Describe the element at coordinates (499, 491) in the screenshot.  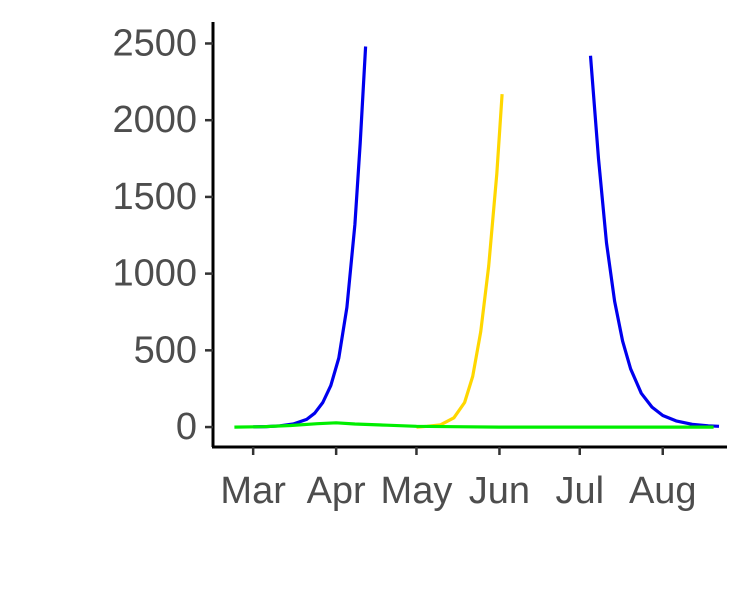
I see `x-tick-label: Jun` at that location.